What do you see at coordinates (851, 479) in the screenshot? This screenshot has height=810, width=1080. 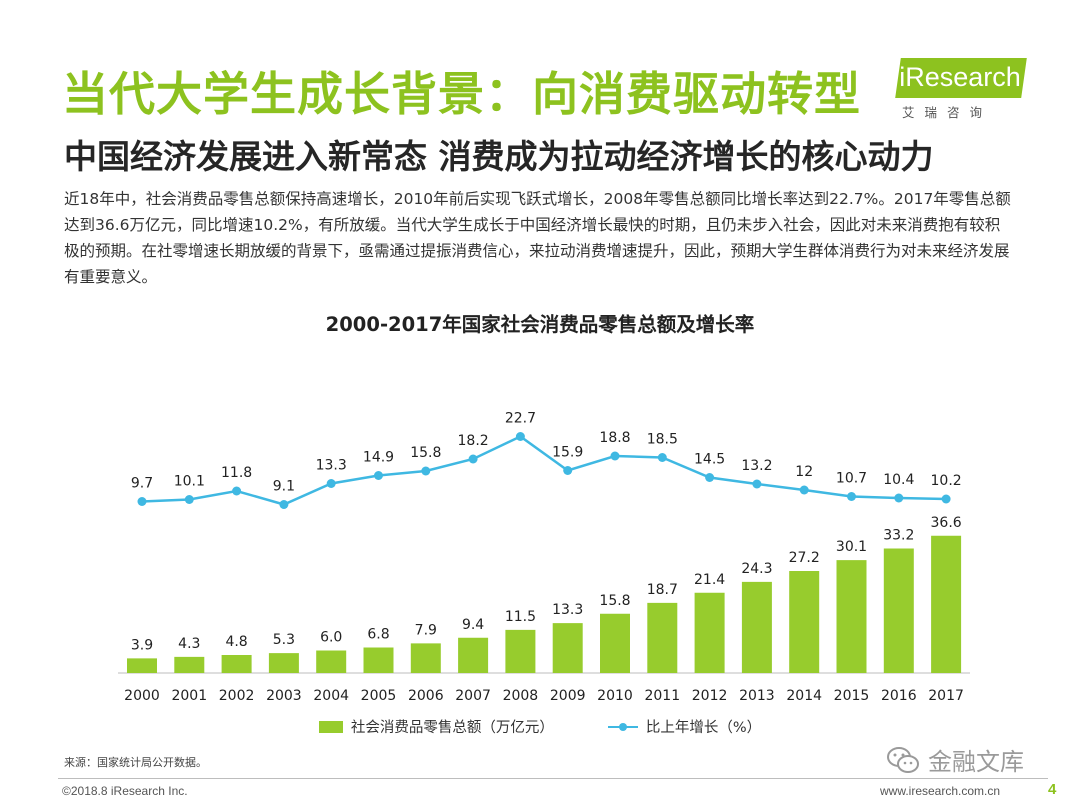 I see `line-value-label: 10.7` at bounding box center [851, 479].